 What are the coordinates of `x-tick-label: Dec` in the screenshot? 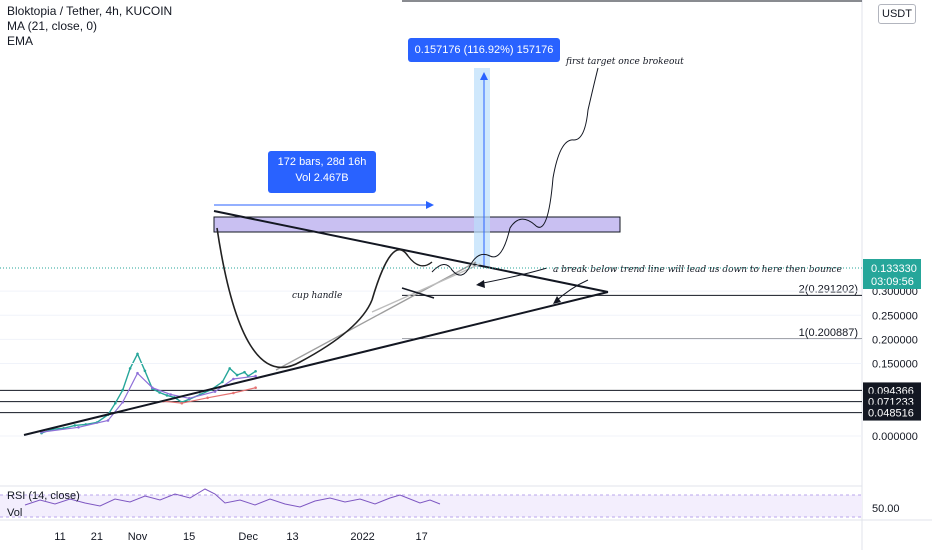 It's located at (248, 537).